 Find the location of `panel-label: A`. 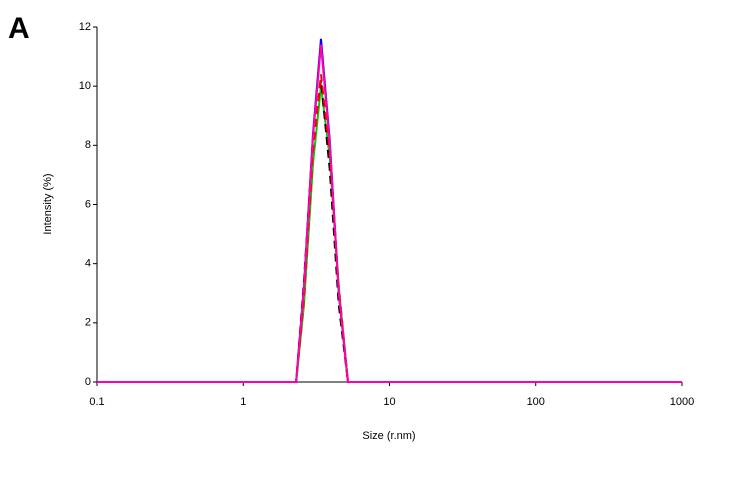

panel-label: A is located at coordinates (19, 28).